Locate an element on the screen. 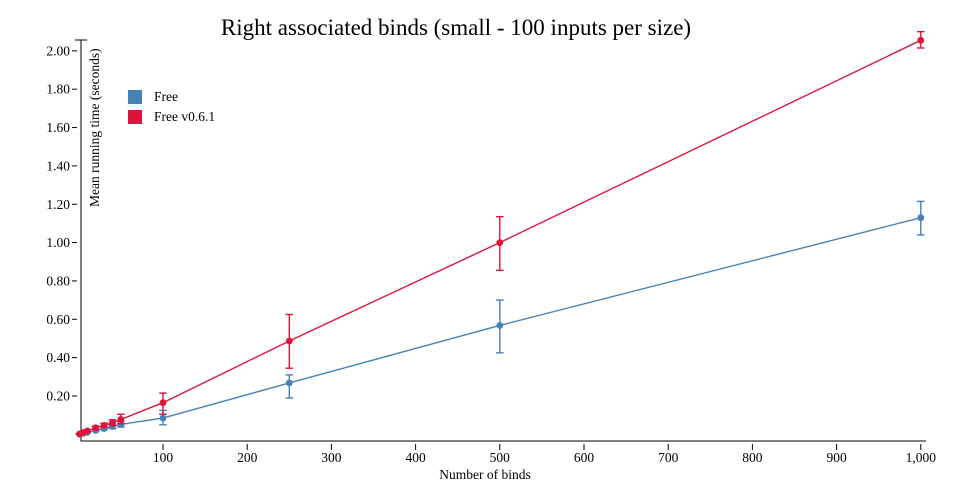 The image size is (960, 500). legend-item-free-v0-6-1: Free v0.6.1 is located at coordinates (171, 117).